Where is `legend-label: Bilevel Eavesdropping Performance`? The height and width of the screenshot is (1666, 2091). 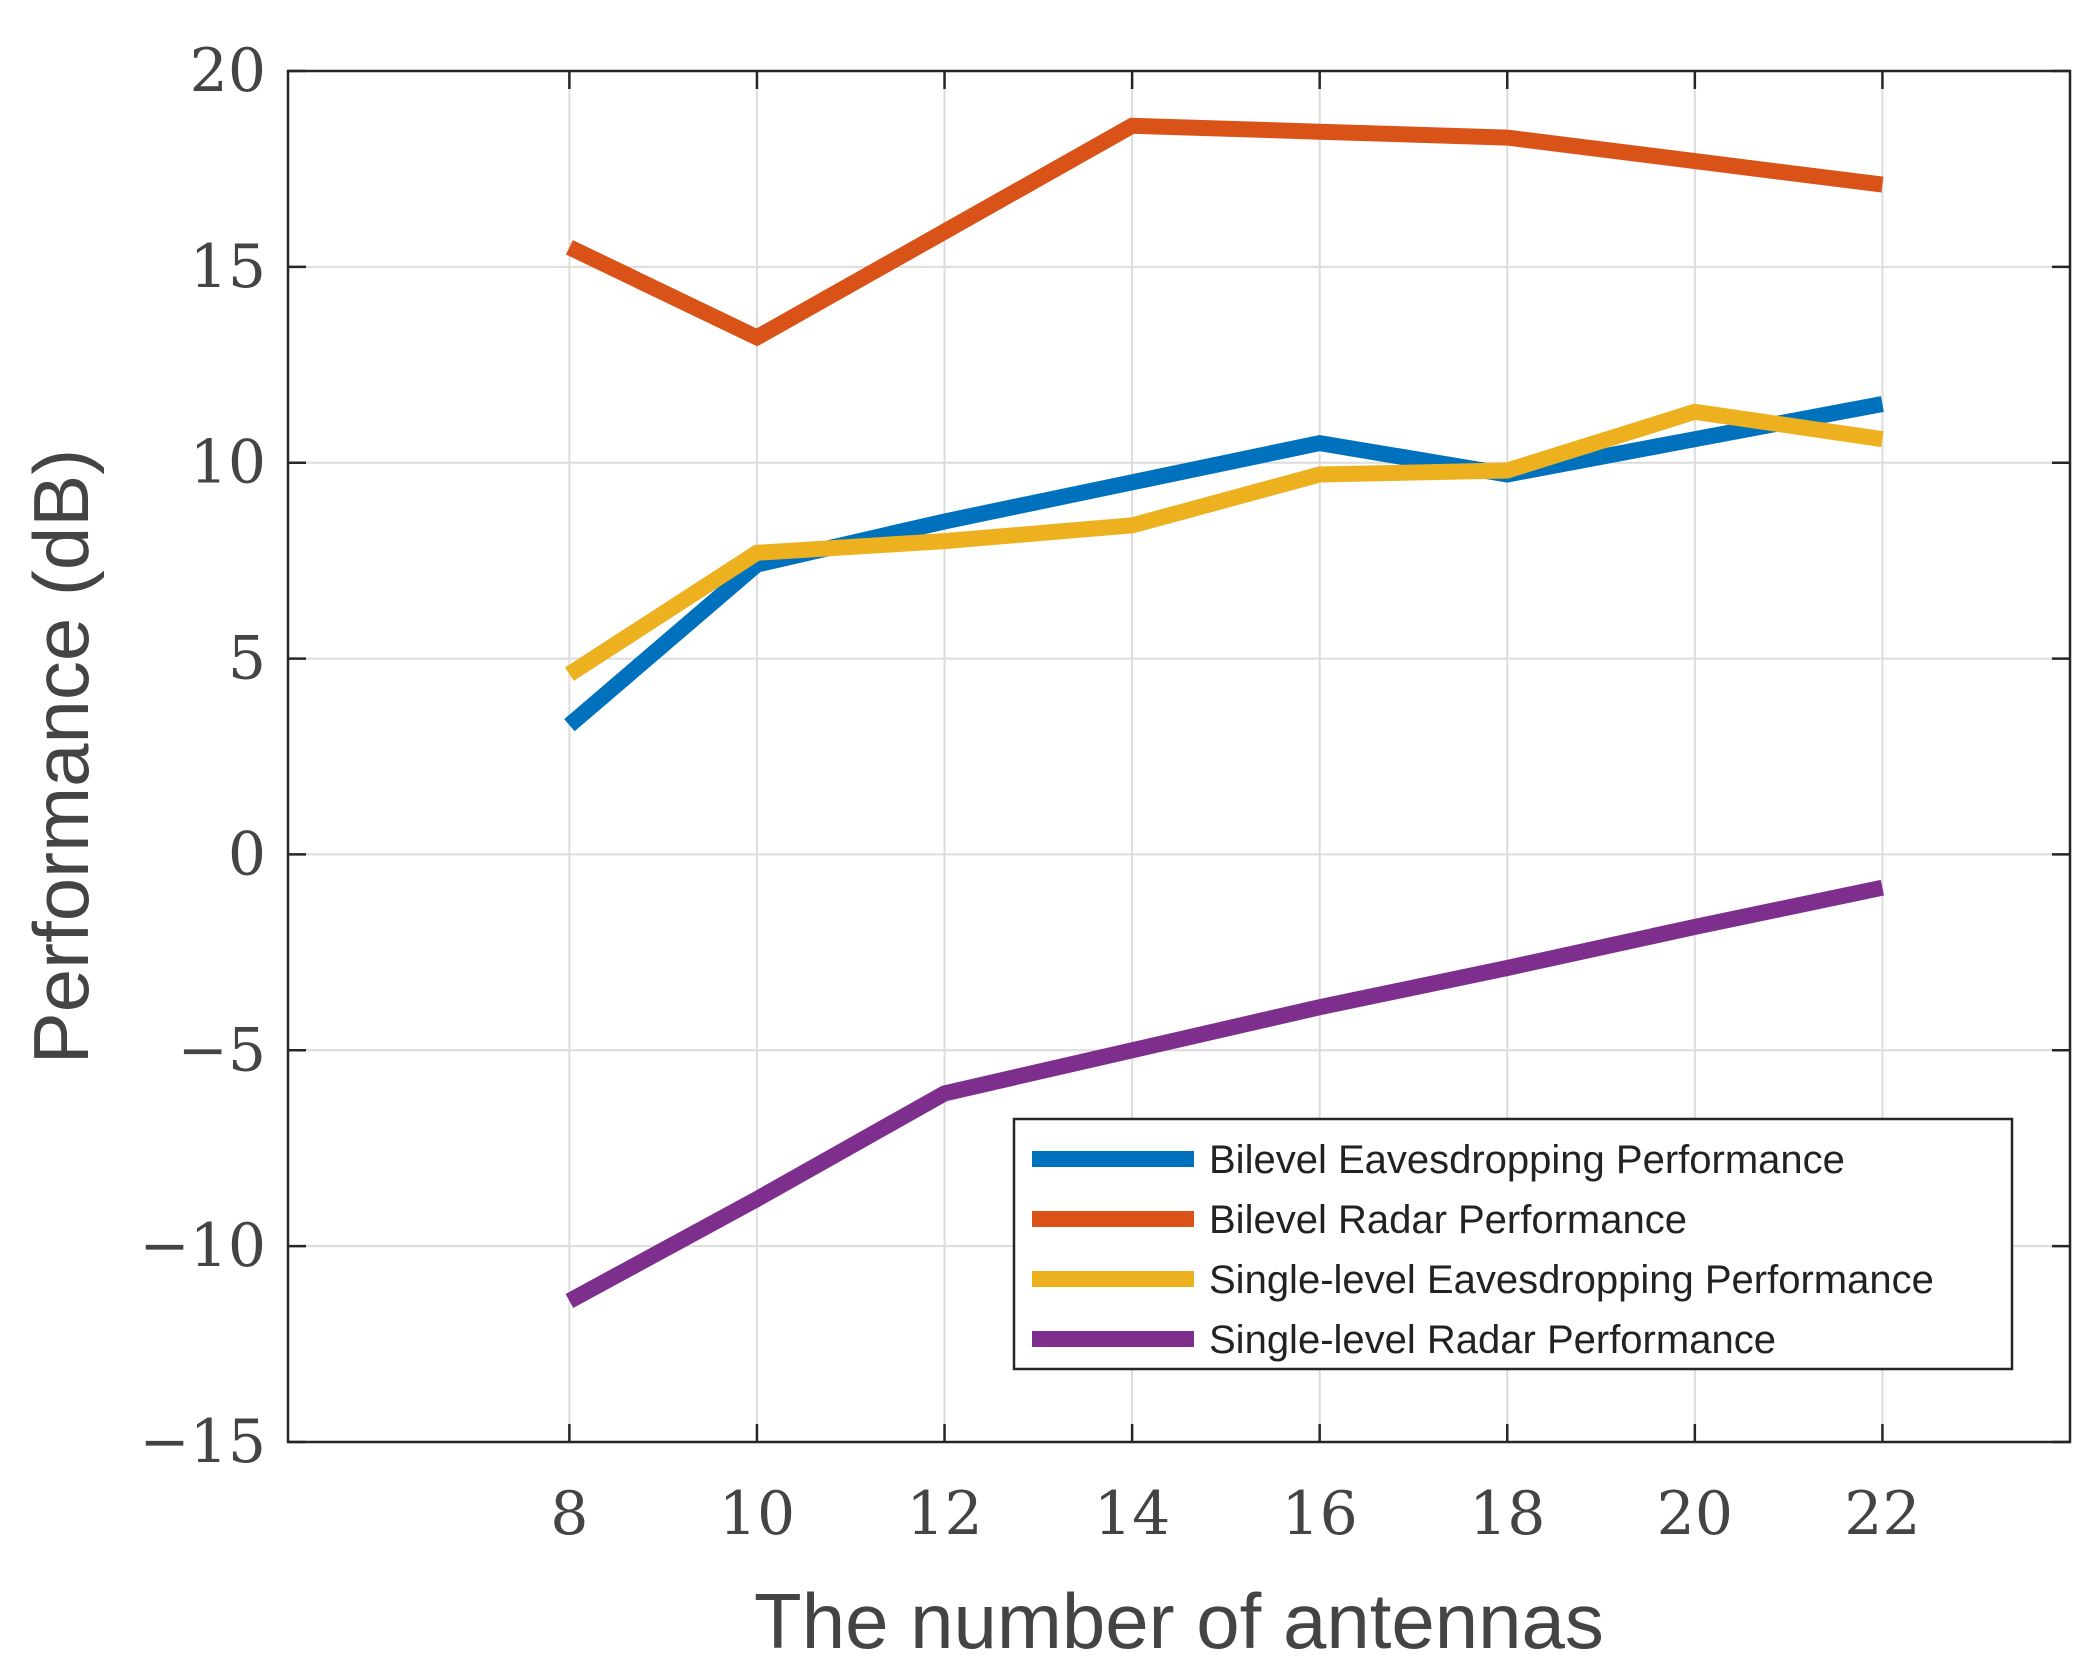 legend-label: Bilevel Eavesdropping Performance is located at coordinates (1527, 1160).